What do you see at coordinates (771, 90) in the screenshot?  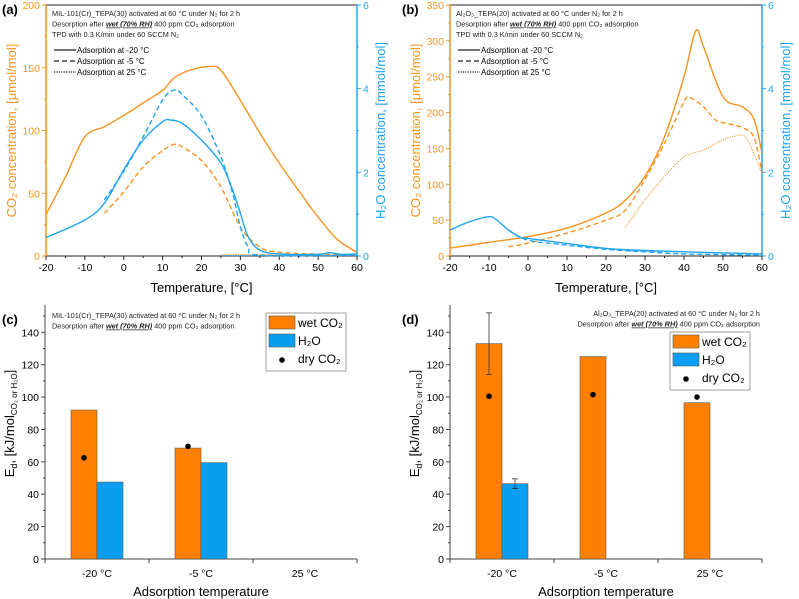 I see `y2-tick-label: 4` at bounding box center [771, 90].